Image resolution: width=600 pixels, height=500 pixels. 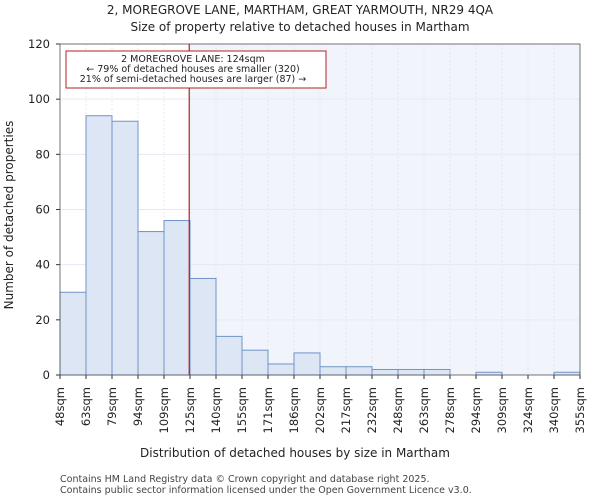 I want to click on x-tick-label: 155sqm, so click(x=242, y=410).